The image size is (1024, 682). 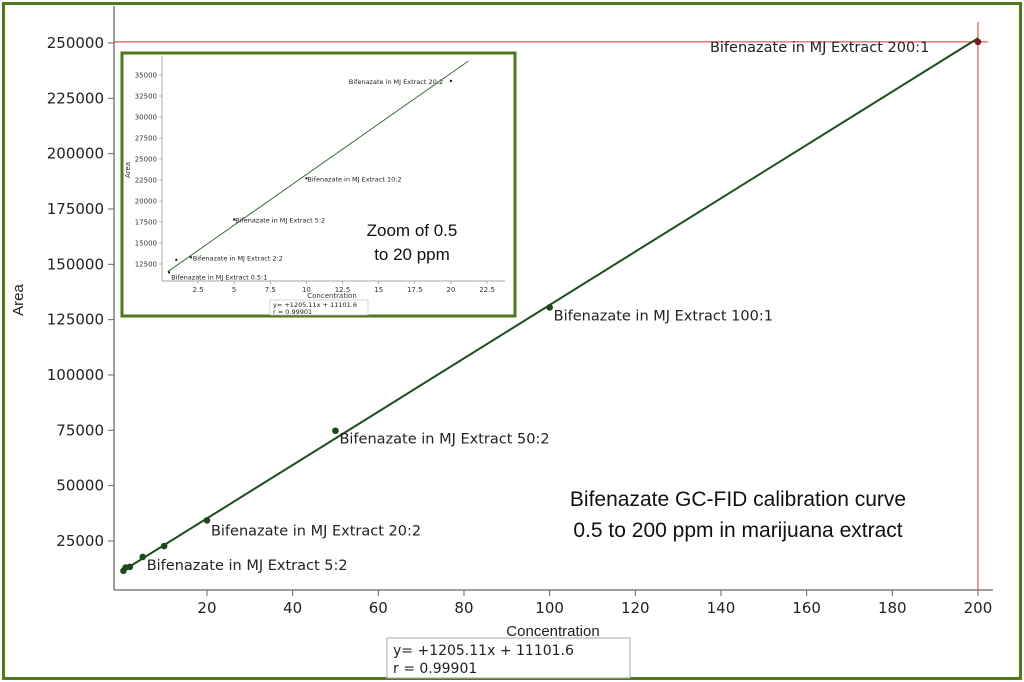 I want to click on x-tick-label: 40, so click(x=292, y=608).